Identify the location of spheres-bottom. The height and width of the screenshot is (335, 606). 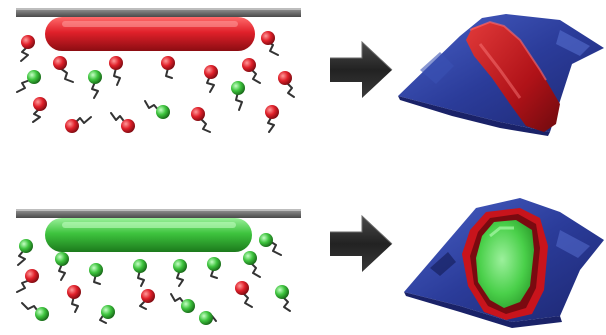
(154, 279).